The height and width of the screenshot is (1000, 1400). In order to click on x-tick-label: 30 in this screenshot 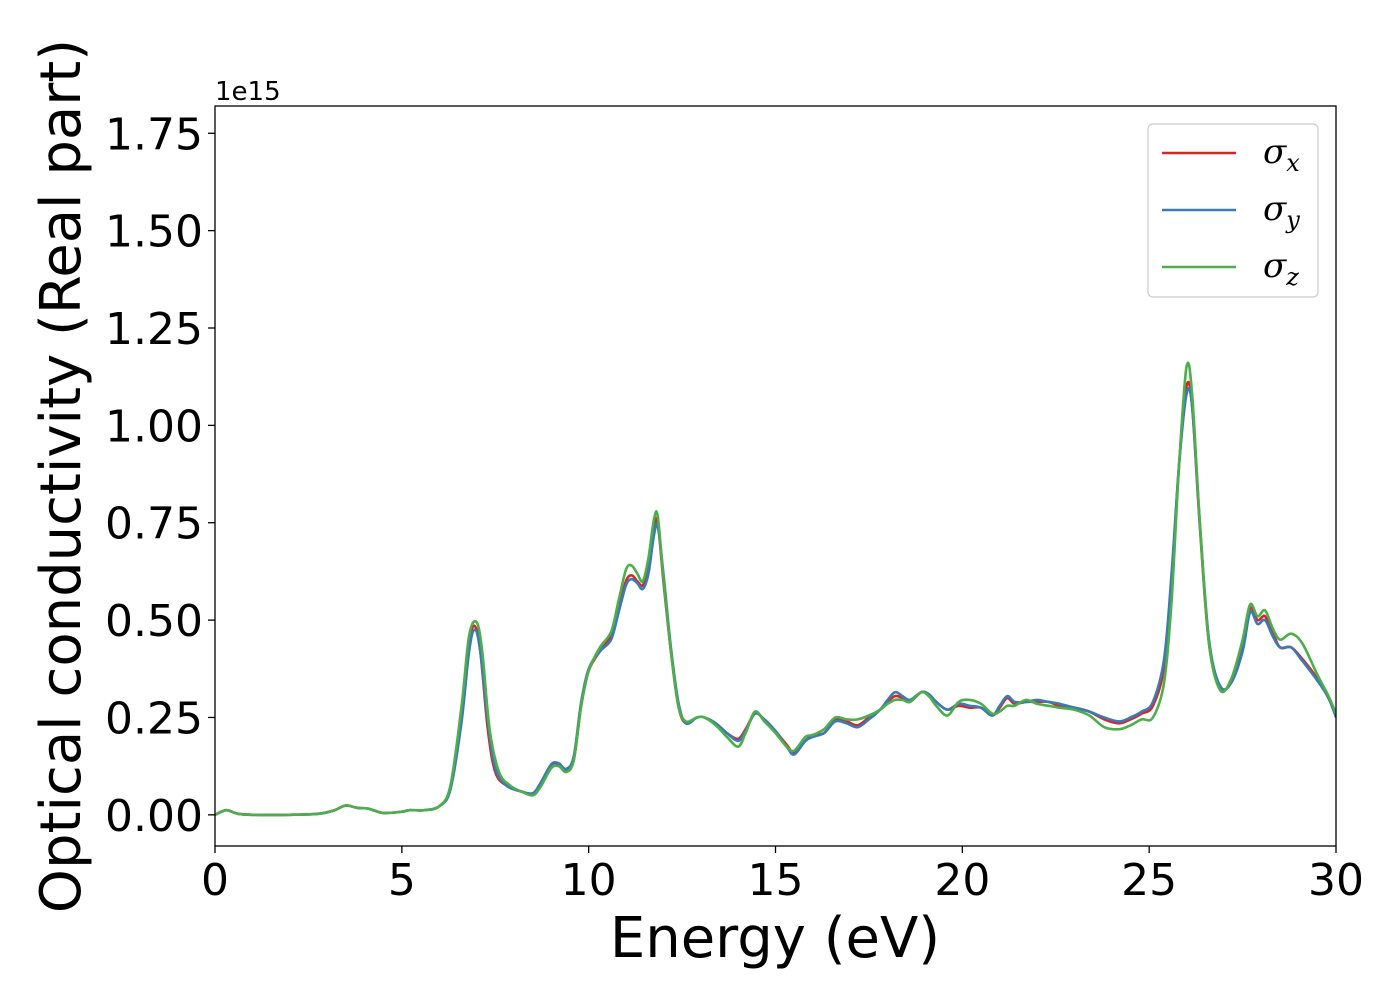, I will do `click(1336, 880)`.